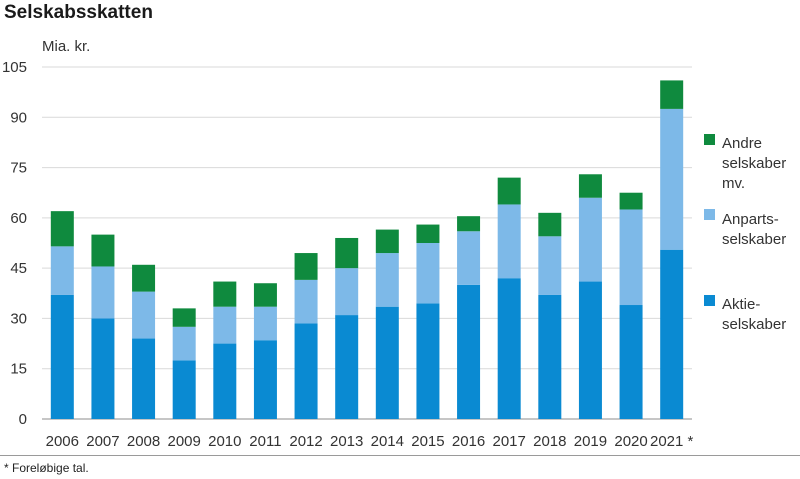 Image resolution: width=800 pixels, height=479 pixels. I want to click on x-tick-label: 2006, so click(62, 441).